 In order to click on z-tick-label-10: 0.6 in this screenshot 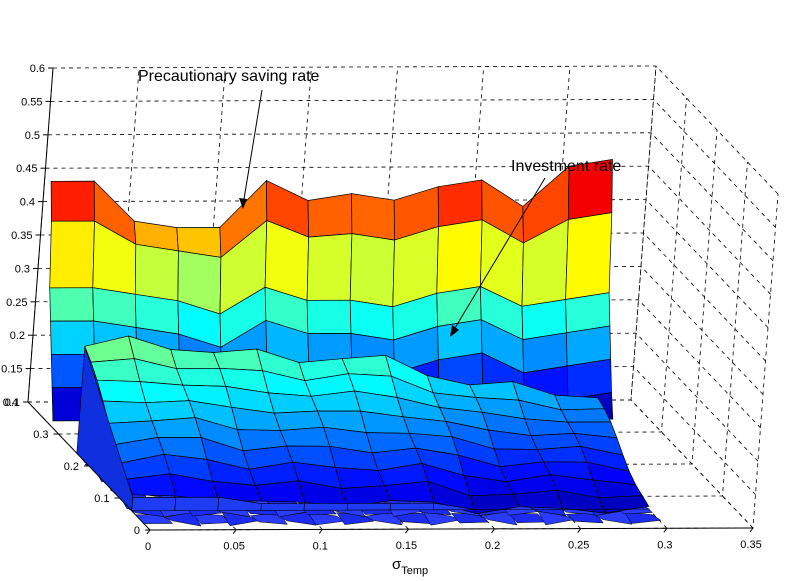, I will do `click(37, 69)`.